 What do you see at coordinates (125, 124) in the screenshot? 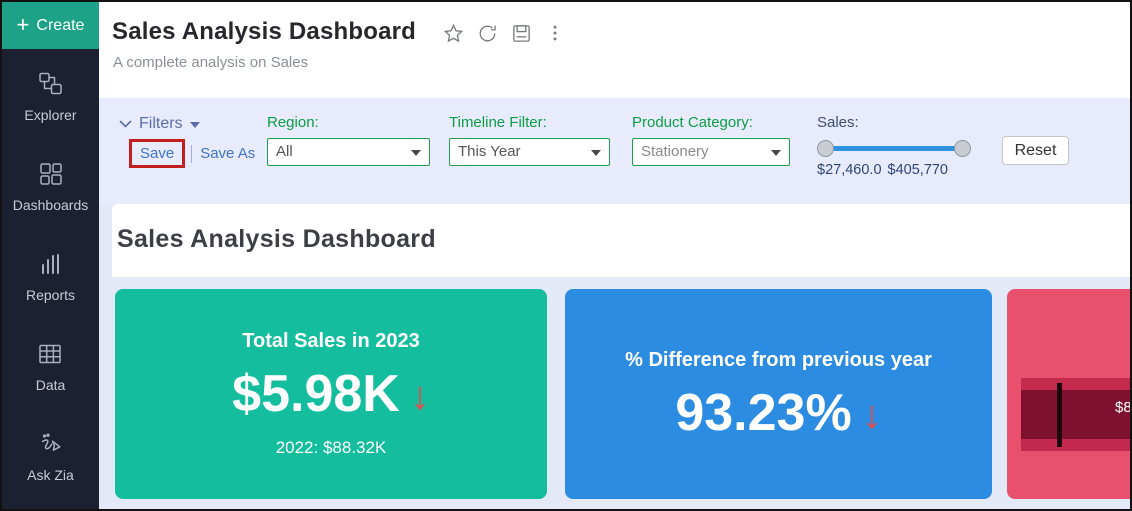
I see `chevron-down-icon` at bounding box center [125, 124].